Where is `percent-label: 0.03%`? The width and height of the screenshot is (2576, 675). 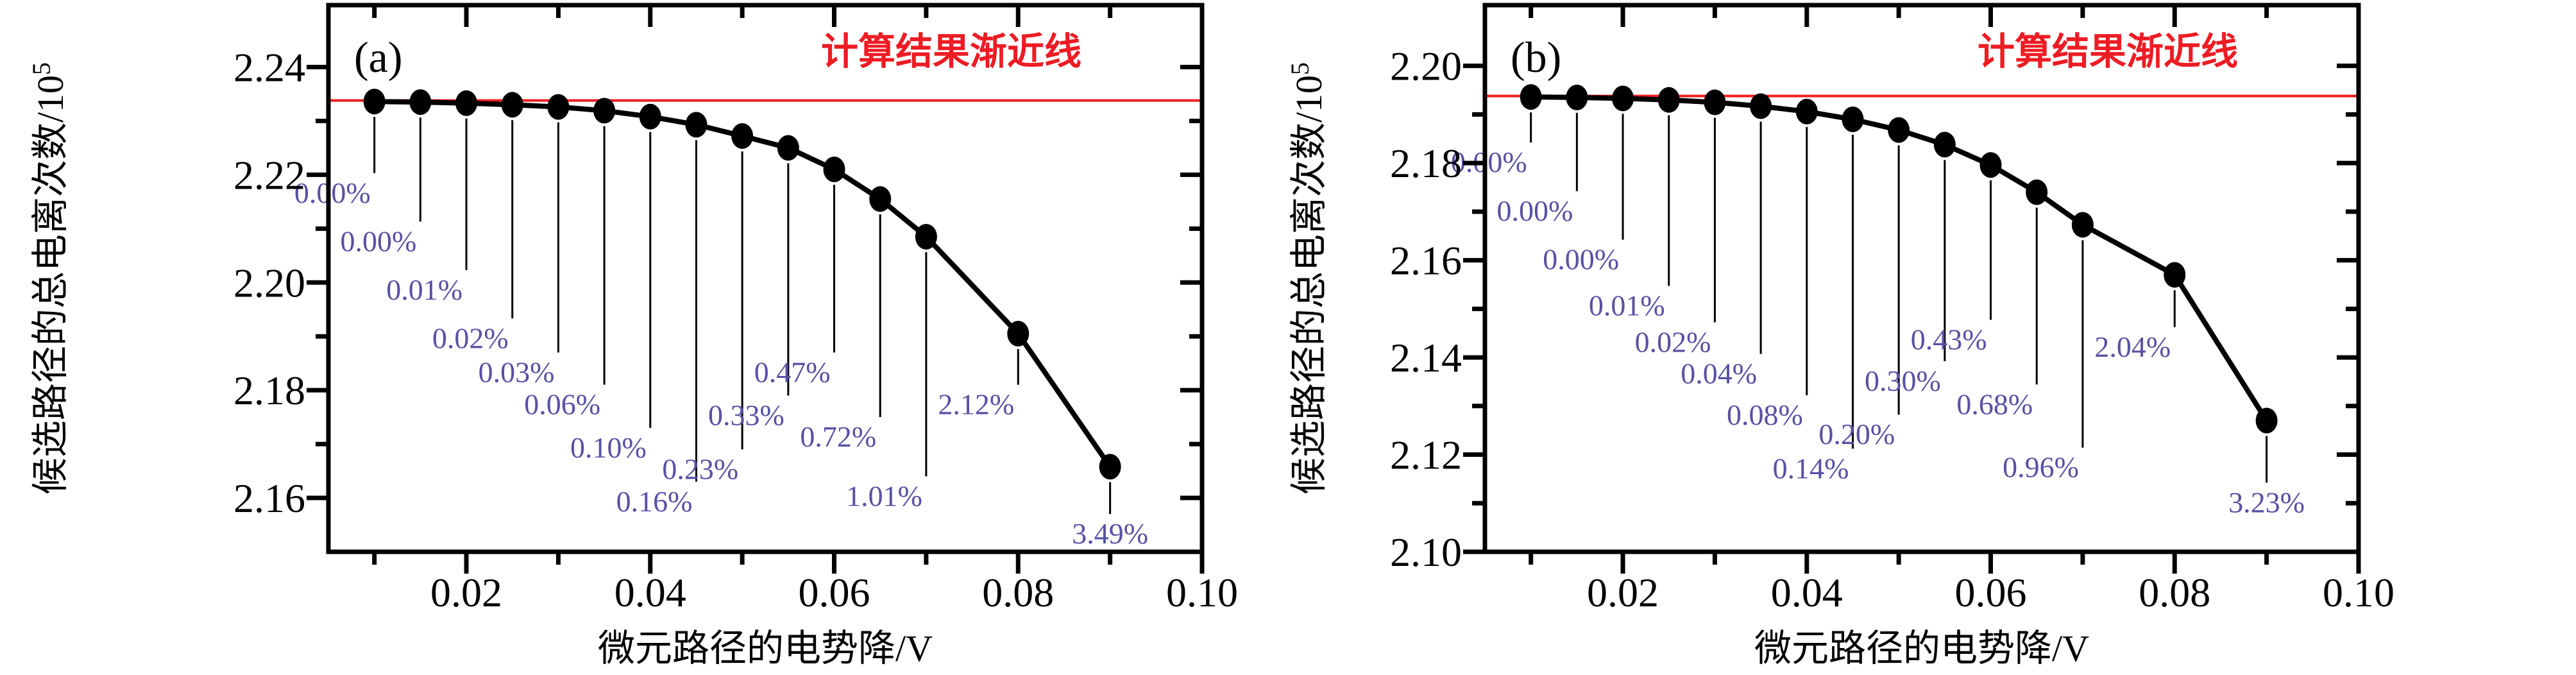 percent-label: 0.03% is located at coordinates (517, 371).